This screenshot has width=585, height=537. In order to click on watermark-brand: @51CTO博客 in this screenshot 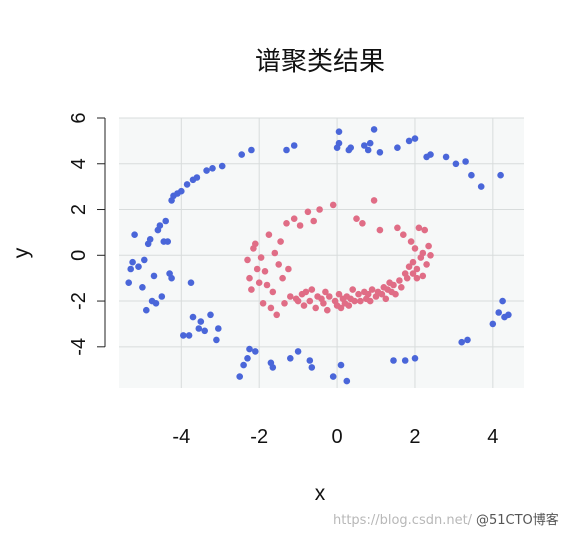, I will do `click(517, 520)`.